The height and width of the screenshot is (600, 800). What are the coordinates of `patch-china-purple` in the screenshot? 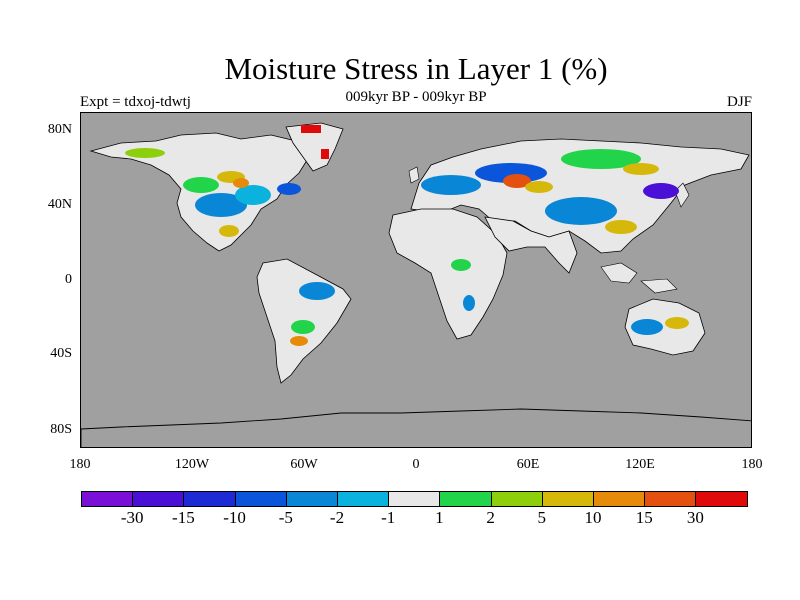 It's located at (661, 191).